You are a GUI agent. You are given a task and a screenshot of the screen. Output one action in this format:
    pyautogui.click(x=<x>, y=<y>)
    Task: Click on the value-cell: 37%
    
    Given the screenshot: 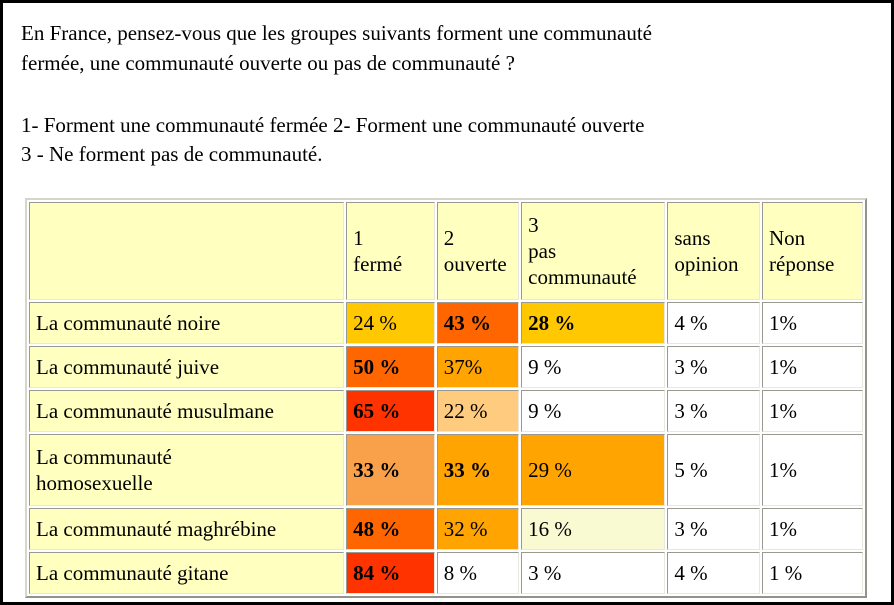 What is the action you would take?
    pyautogui.click(x=478, y=367)
    